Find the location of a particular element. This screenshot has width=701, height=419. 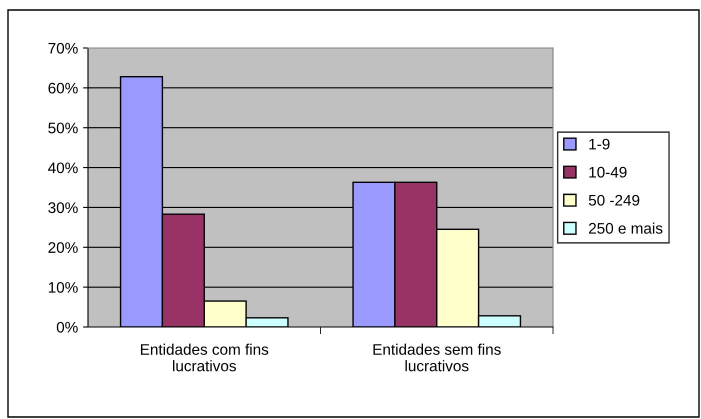

y-tick-label: 0% is located at coordinates (67, 327).